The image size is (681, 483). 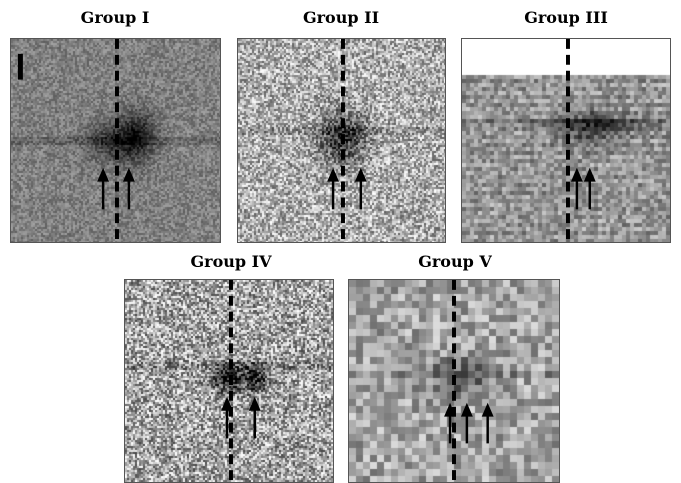 I want to click on overlay-group-ii, so click(x=347, y=140).